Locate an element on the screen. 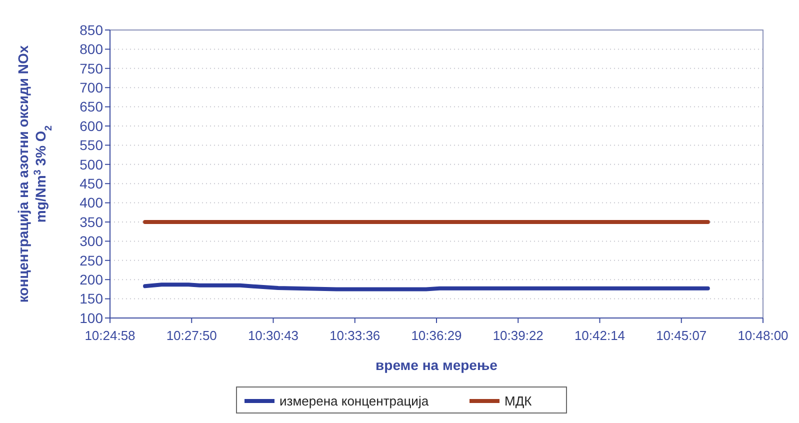 The height and width of the screenshot is (423, 799). y-tick-label: 300 is located at coordinates (92, 241).